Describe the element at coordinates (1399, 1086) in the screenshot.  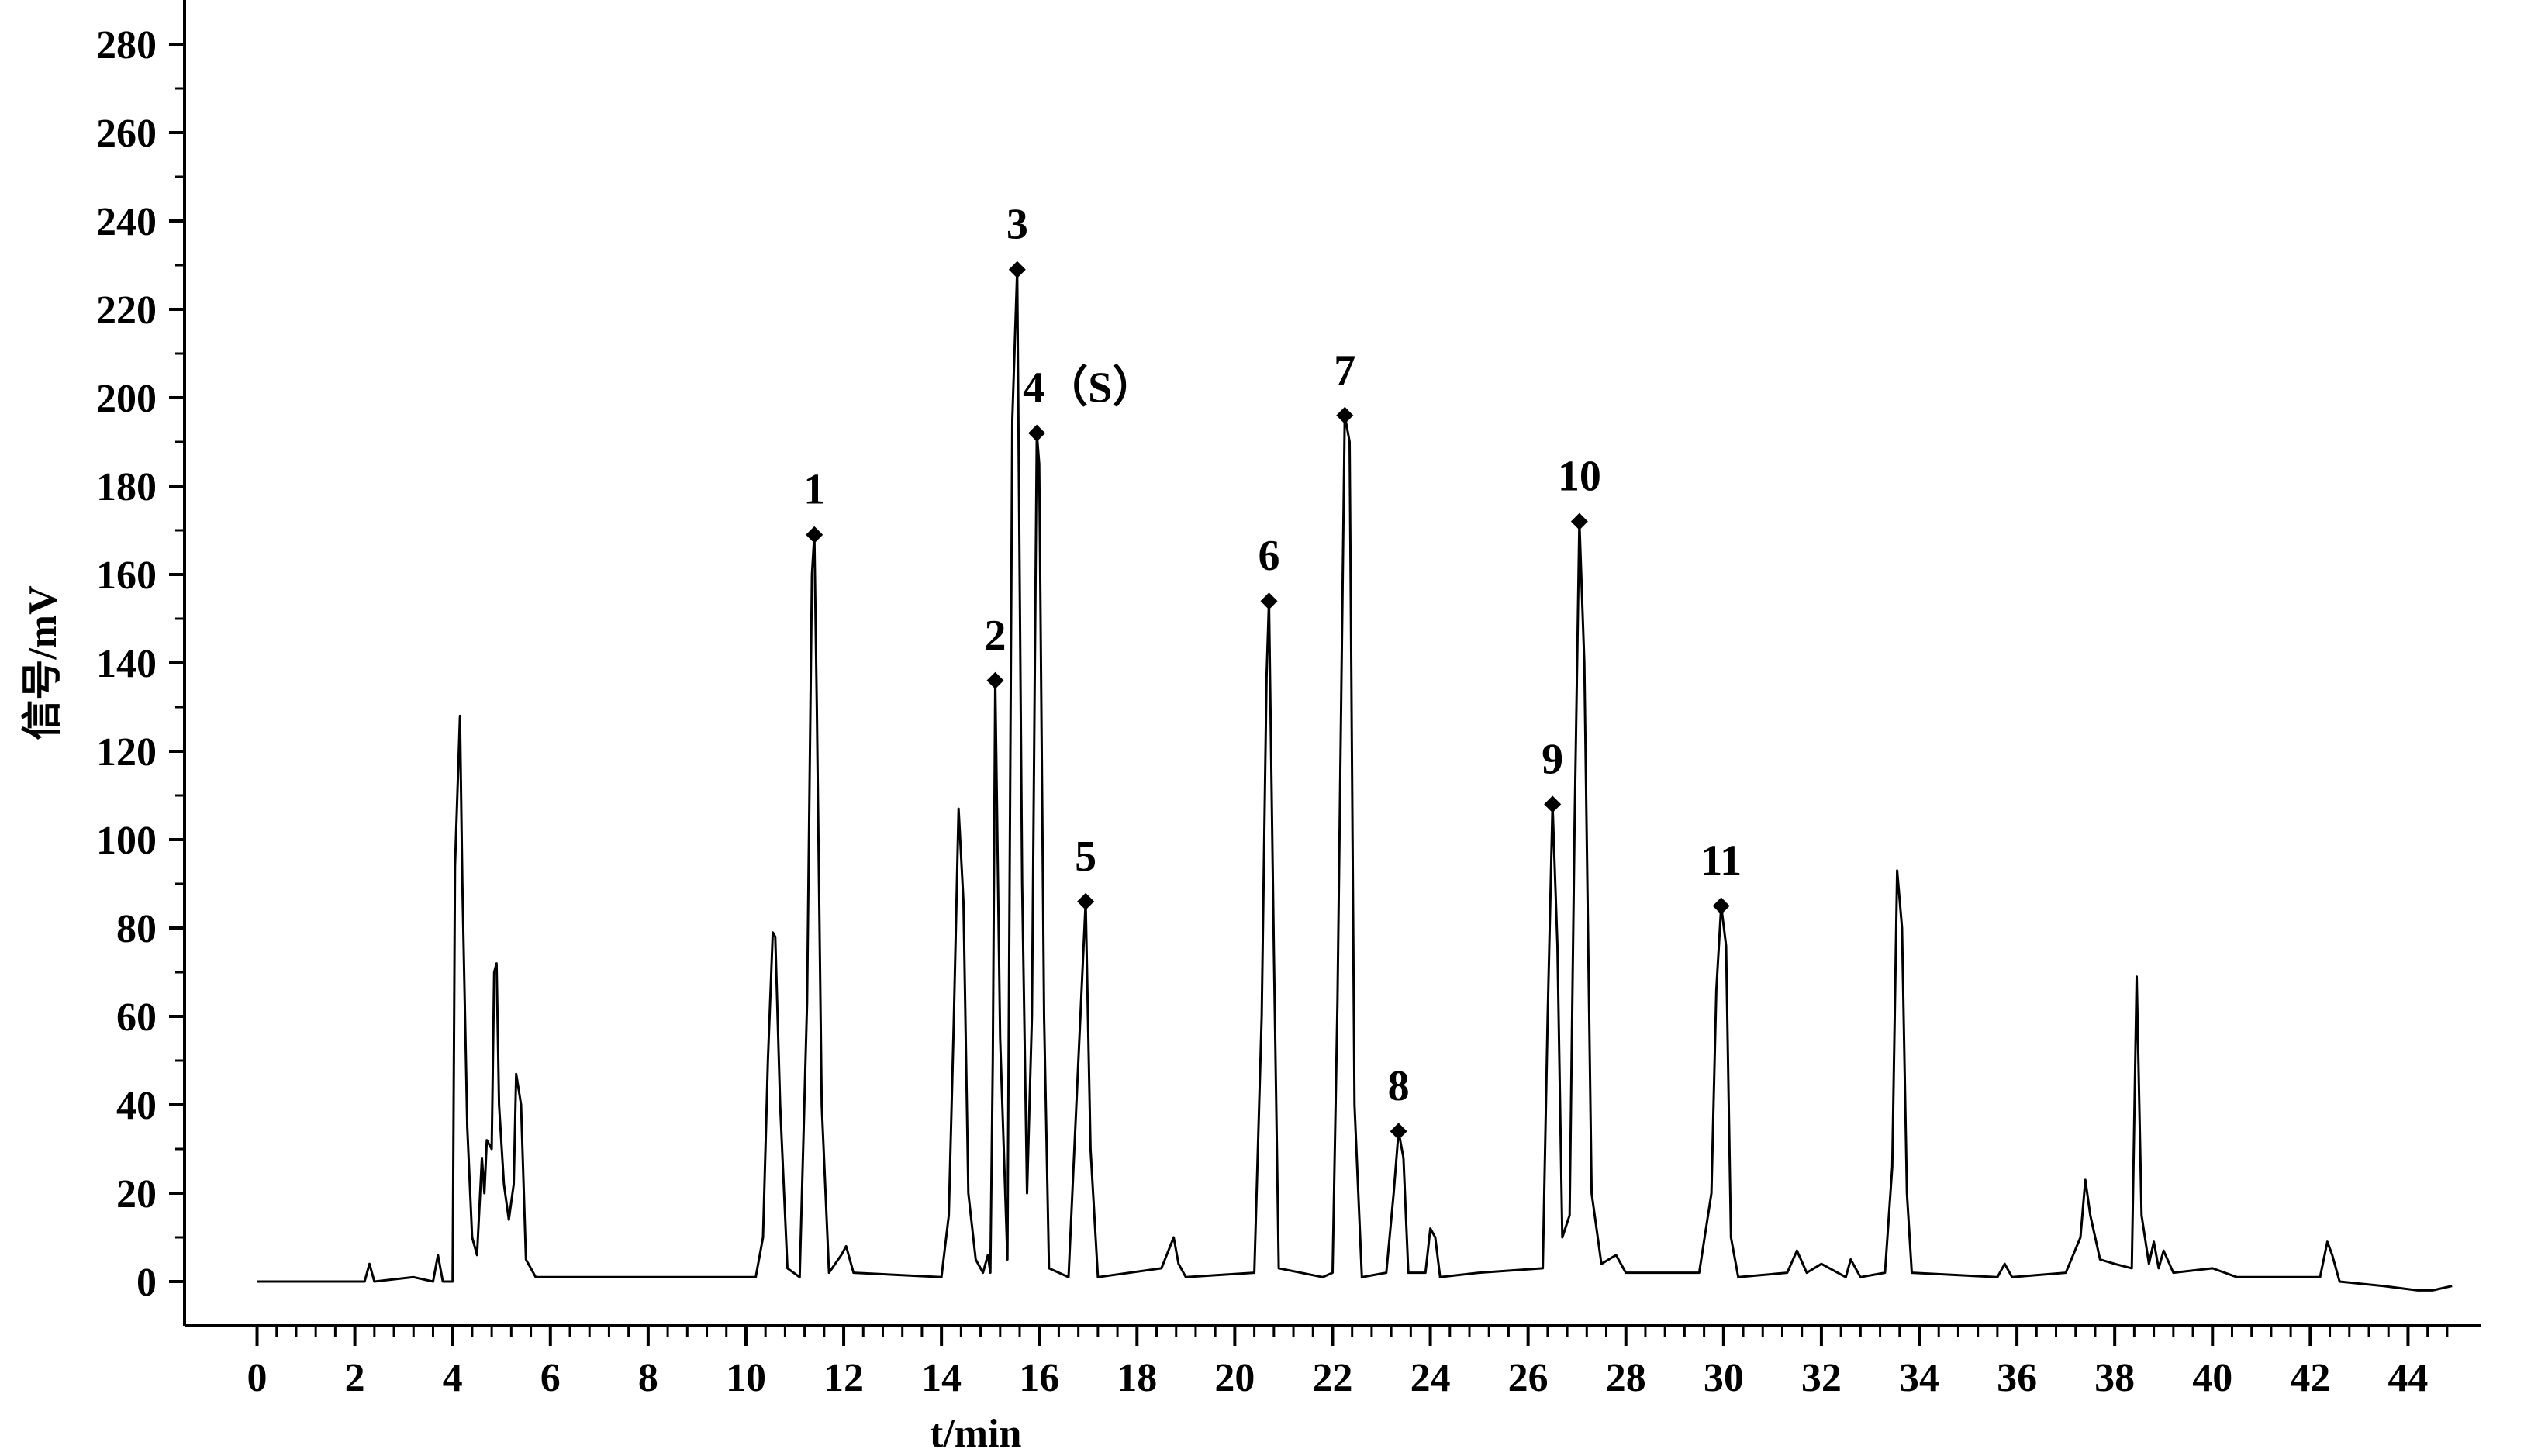
I see `peak-label: 8` at that location.